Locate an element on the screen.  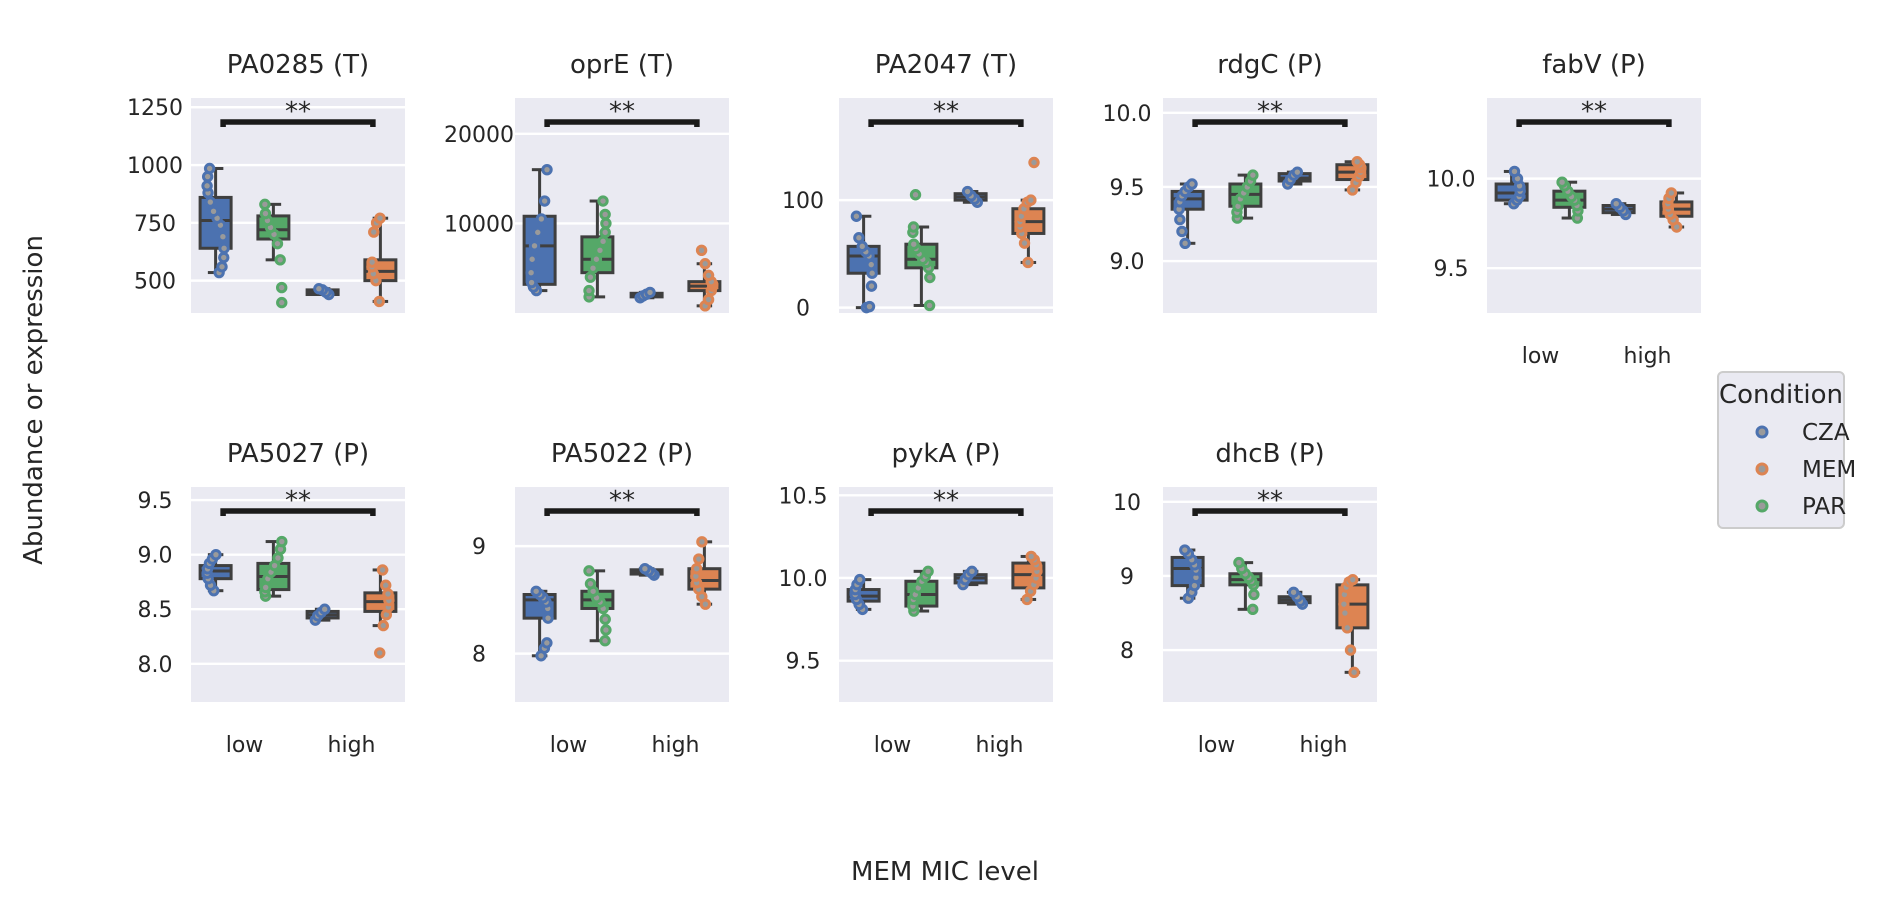
legend-entry-mem: MEM is located at coordinates (1805, 470).